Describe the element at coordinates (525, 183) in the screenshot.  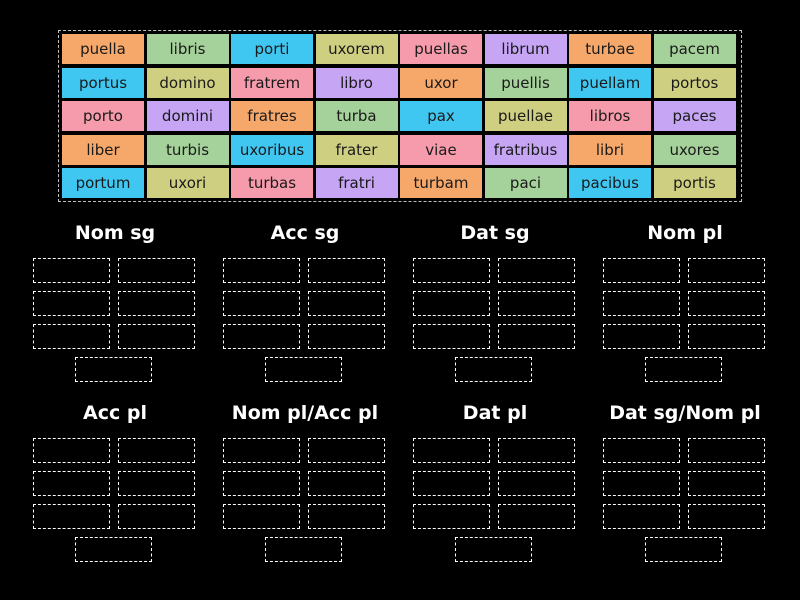
I see `word-tile: paci` at that location.